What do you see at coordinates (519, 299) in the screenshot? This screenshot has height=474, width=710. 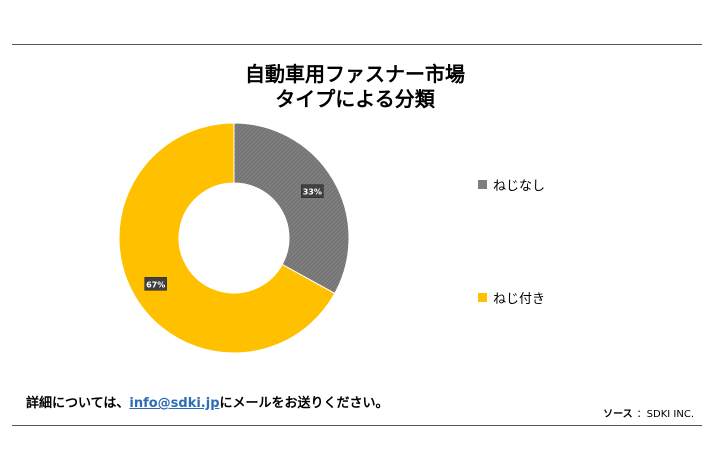 I see `legend-label-threaded: ねじ付き` at bounding box center [519, 299].